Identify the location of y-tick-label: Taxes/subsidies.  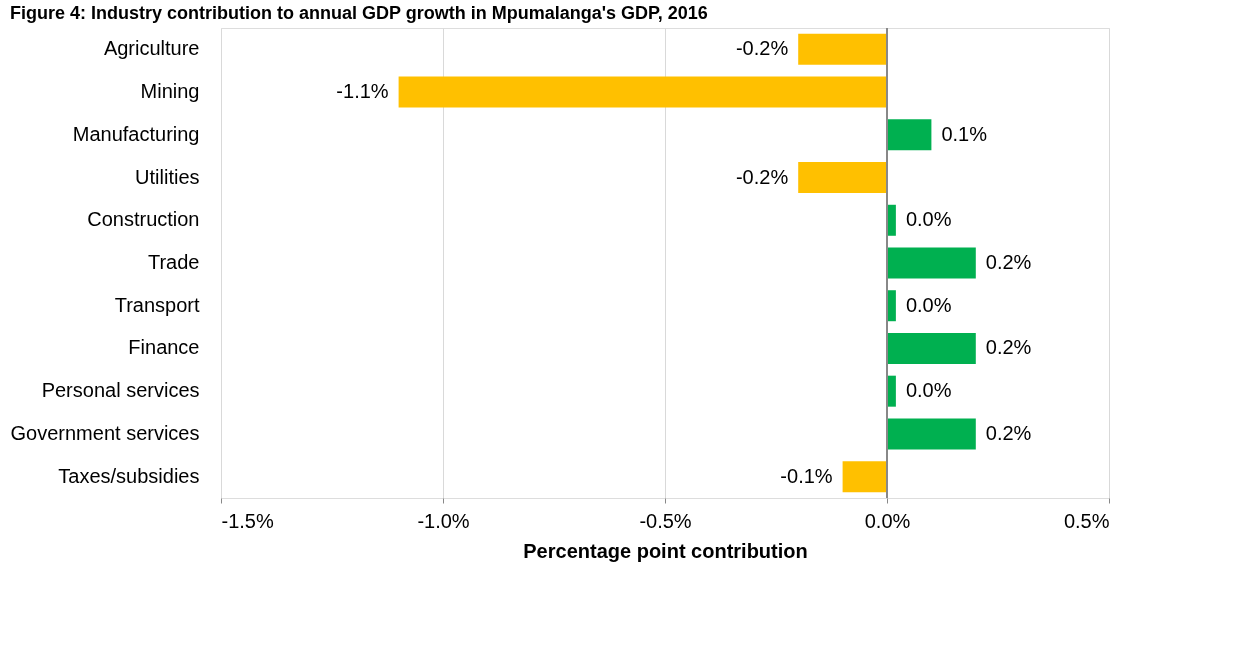
(129, 475).